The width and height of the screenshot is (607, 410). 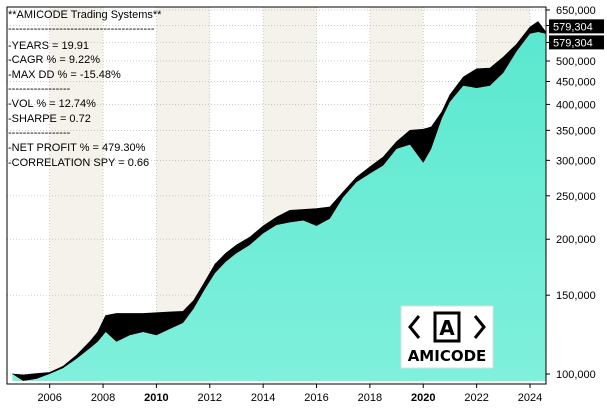 I want to click on x-tick-label: 2008, so click(x=103, y=398).